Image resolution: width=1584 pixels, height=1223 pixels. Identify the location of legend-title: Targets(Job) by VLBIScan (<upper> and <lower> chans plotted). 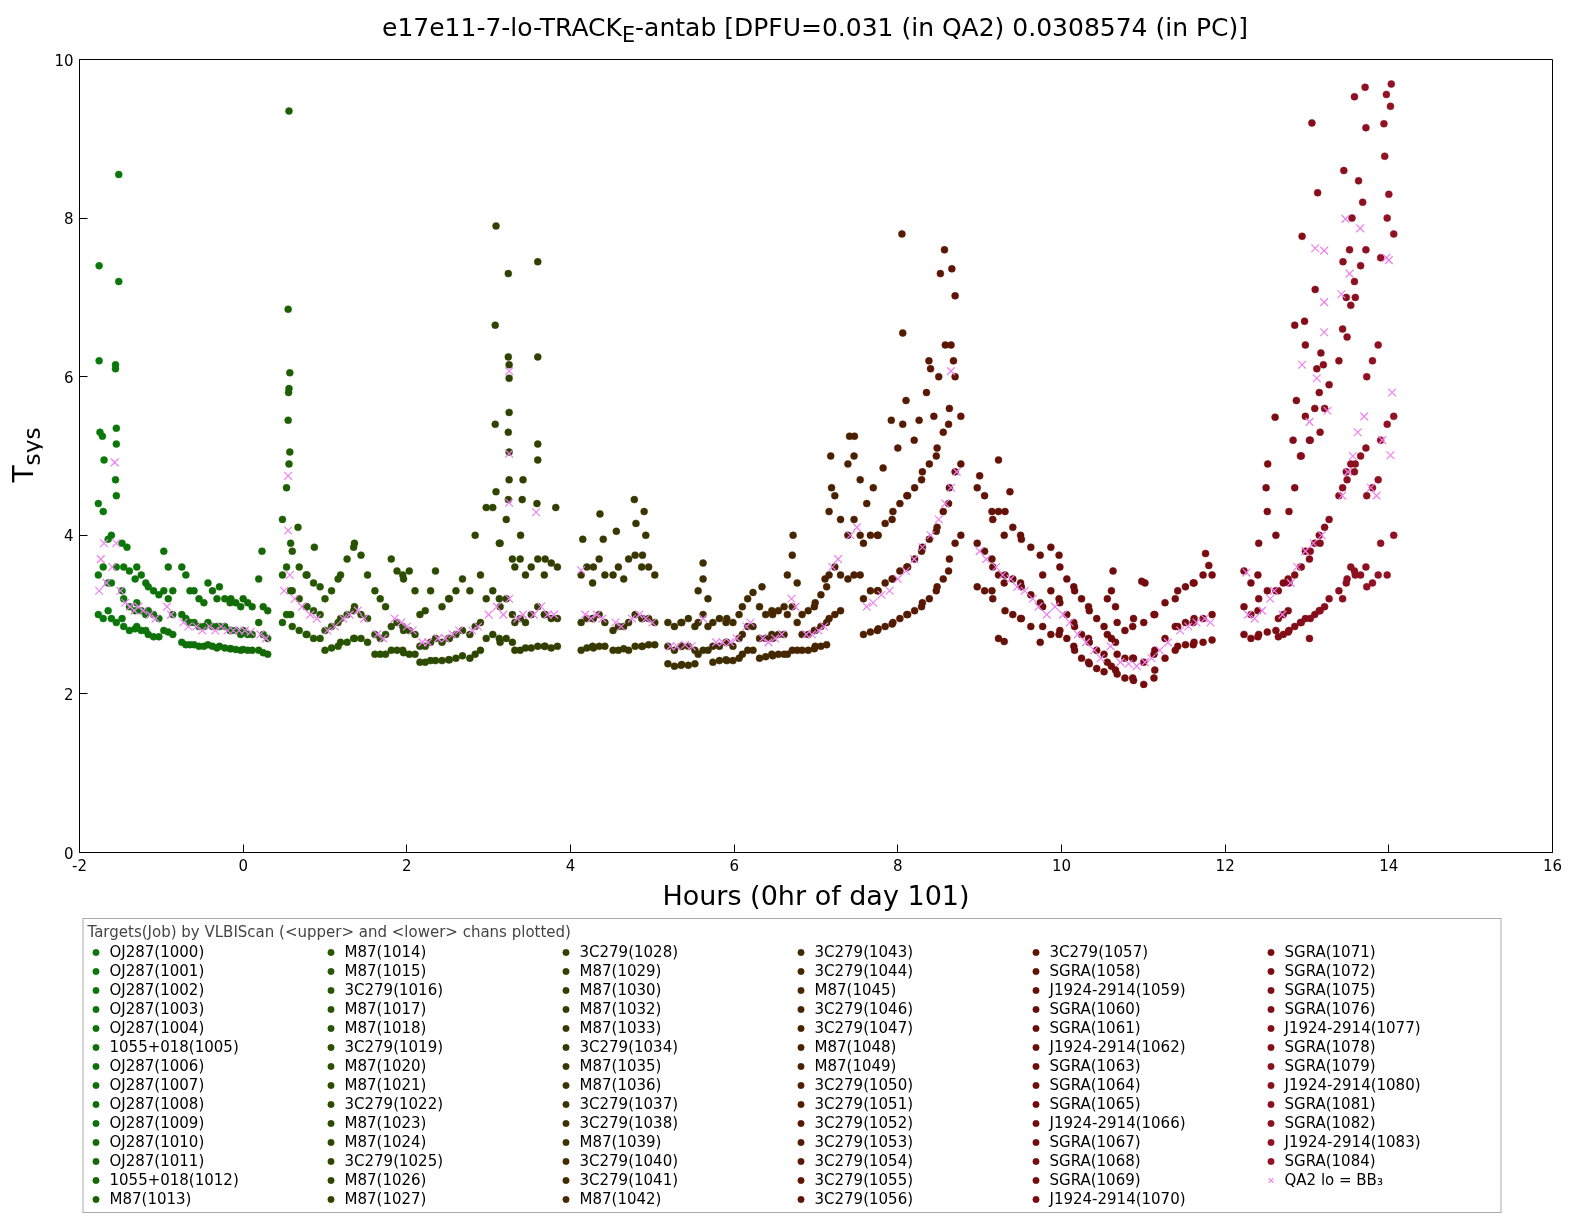
(329, 932).